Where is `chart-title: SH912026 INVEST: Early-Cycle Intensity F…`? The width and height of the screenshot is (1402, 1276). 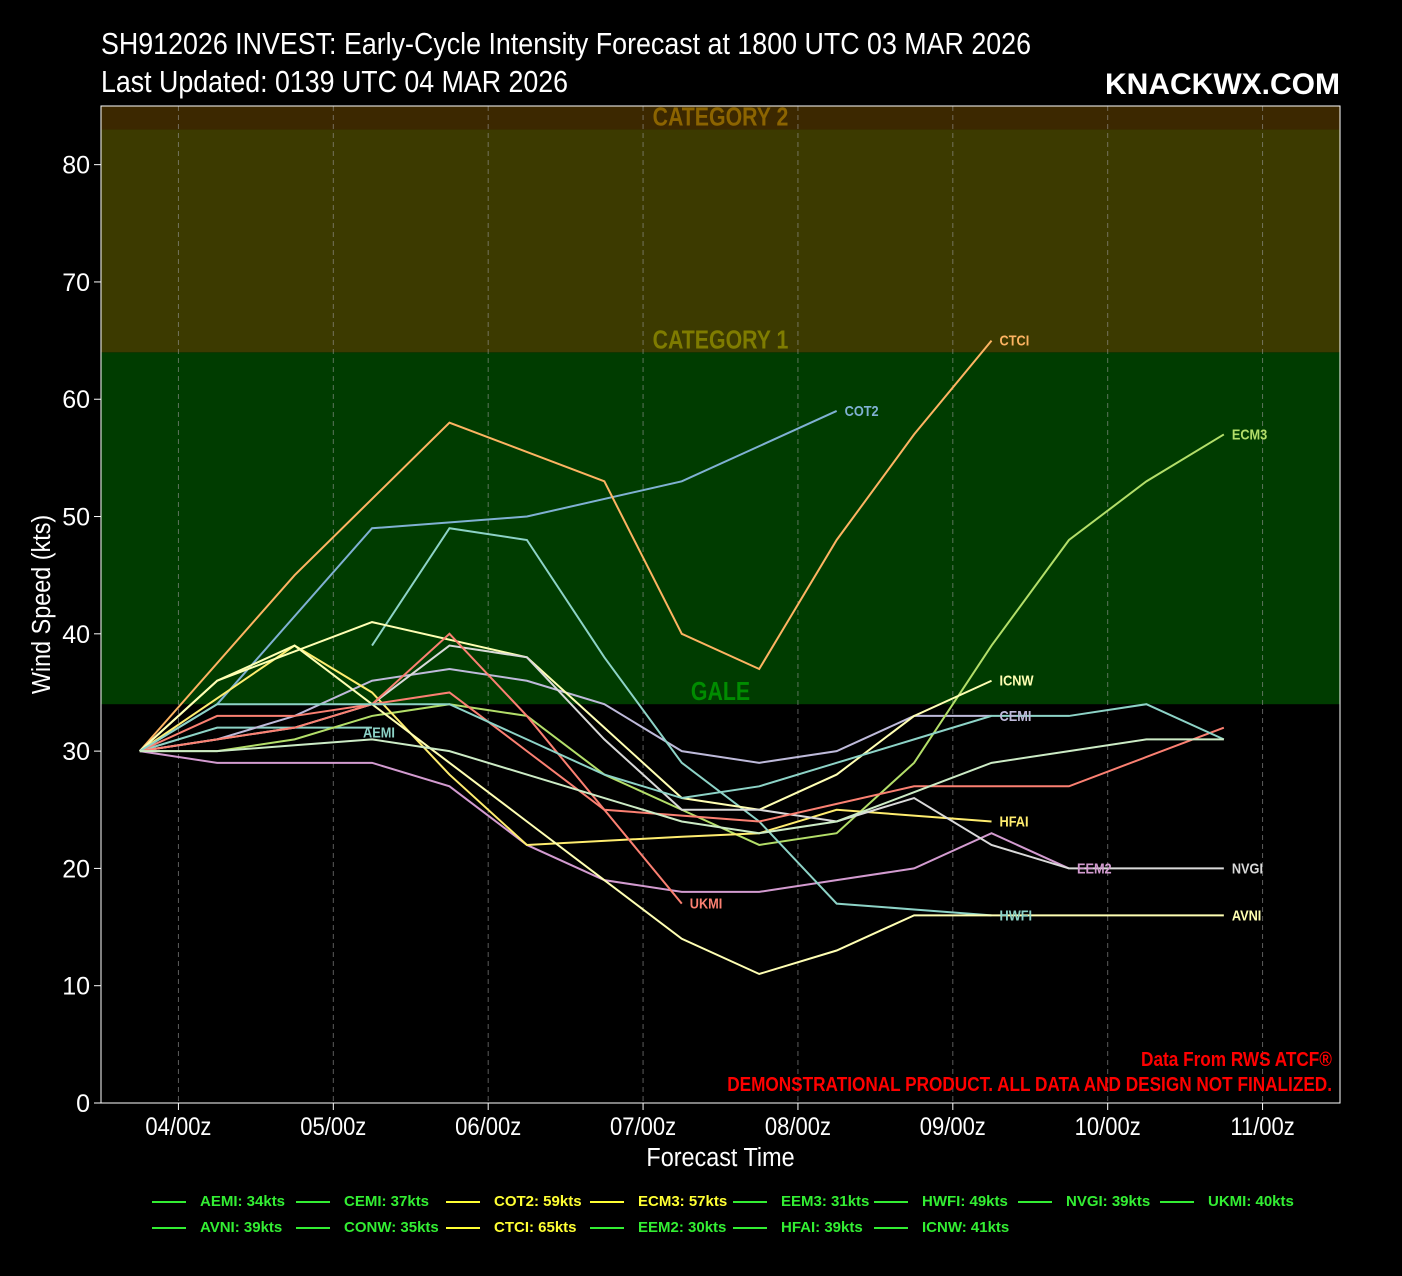 chart-title: SH912026 INVEST: Early-Cycle Intensity F… is located at coordinates (566, 43).